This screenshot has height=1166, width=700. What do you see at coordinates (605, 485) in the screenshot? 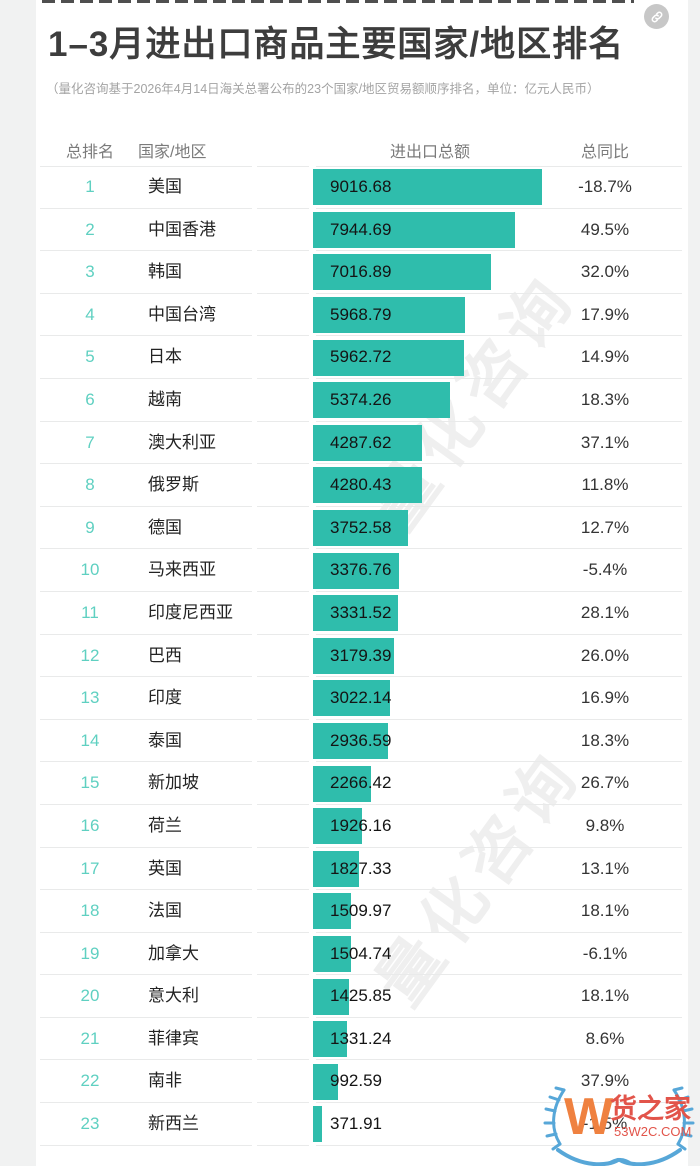
I see `yoy-cell: 11.8%` at bounding box center [605, 485].